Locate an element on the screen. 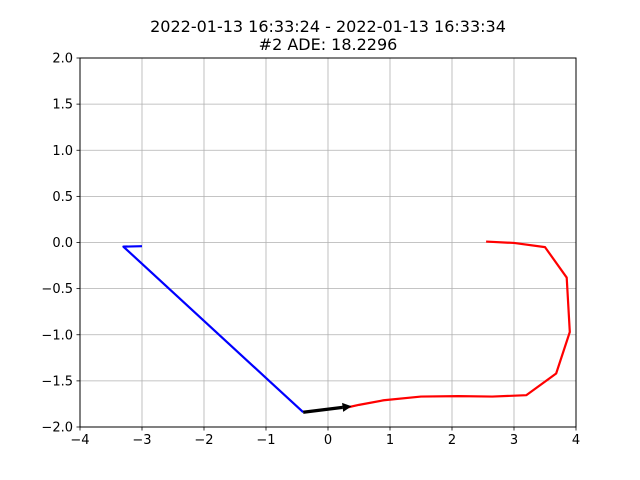  y-tick-label: 2.0 is located at coordinates (62, 59).